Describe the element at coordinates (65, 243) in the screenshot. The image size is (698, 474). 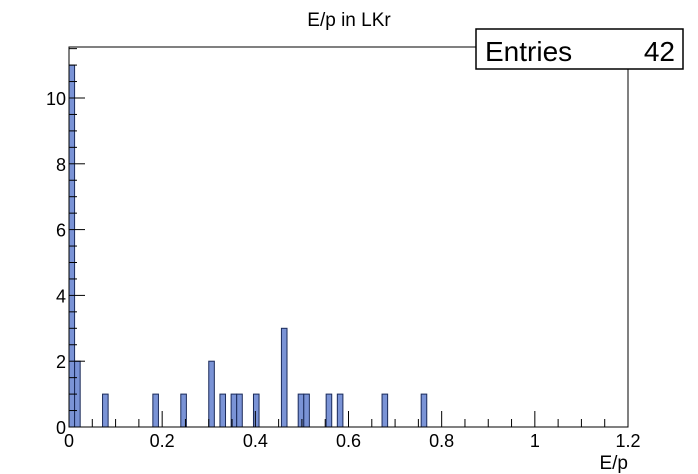
I see `y-axis: 0 2 4 6 8 10` at that location.